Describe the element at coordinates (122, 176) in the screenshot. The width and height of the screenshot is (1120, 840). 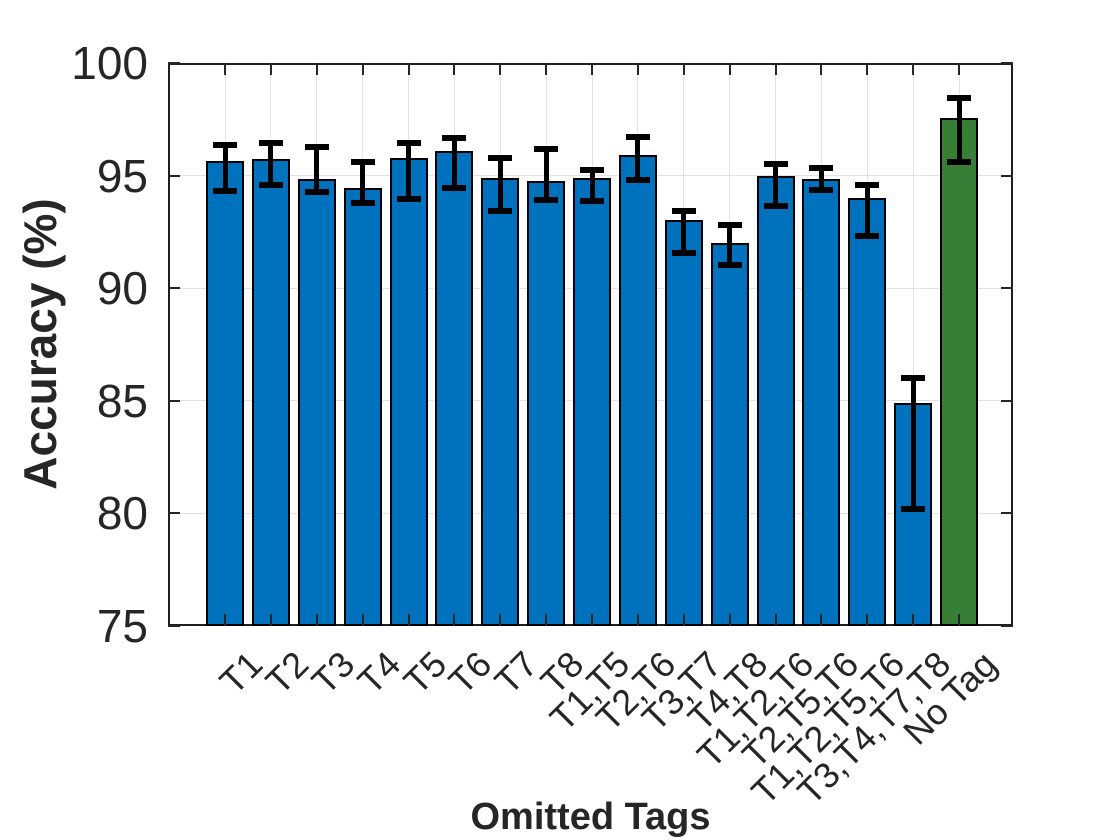
I see `y-tick-label: 95` at that location.